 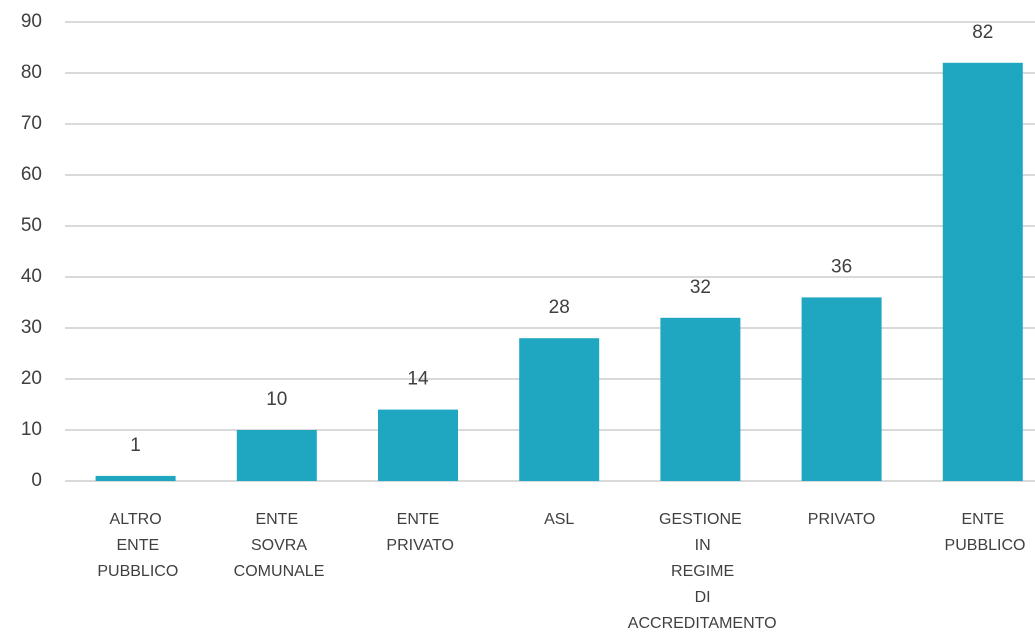 I want to click on y-tick-label: 30, so click(x=31, y=327).